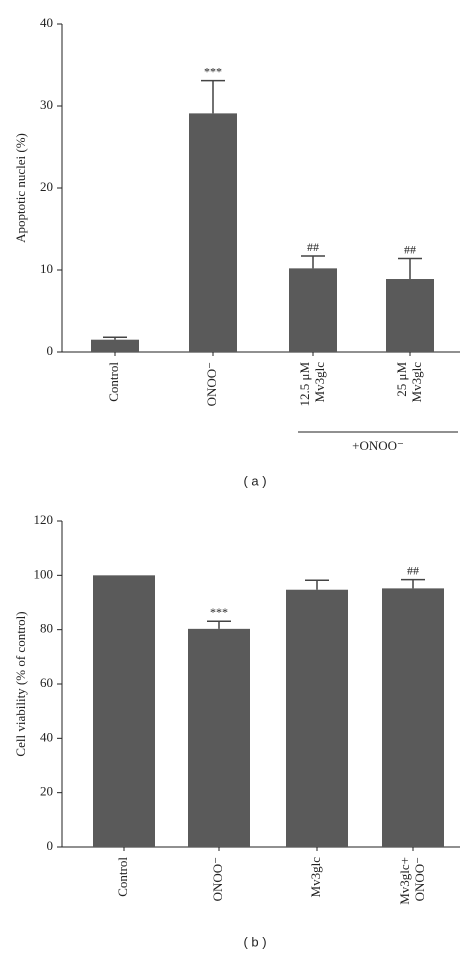  What do you see at coordinates (20, 188) in the screenshot?
I see `y-axis-label: Apoptotic nuclei (%)` at bounding box center [20, 188].